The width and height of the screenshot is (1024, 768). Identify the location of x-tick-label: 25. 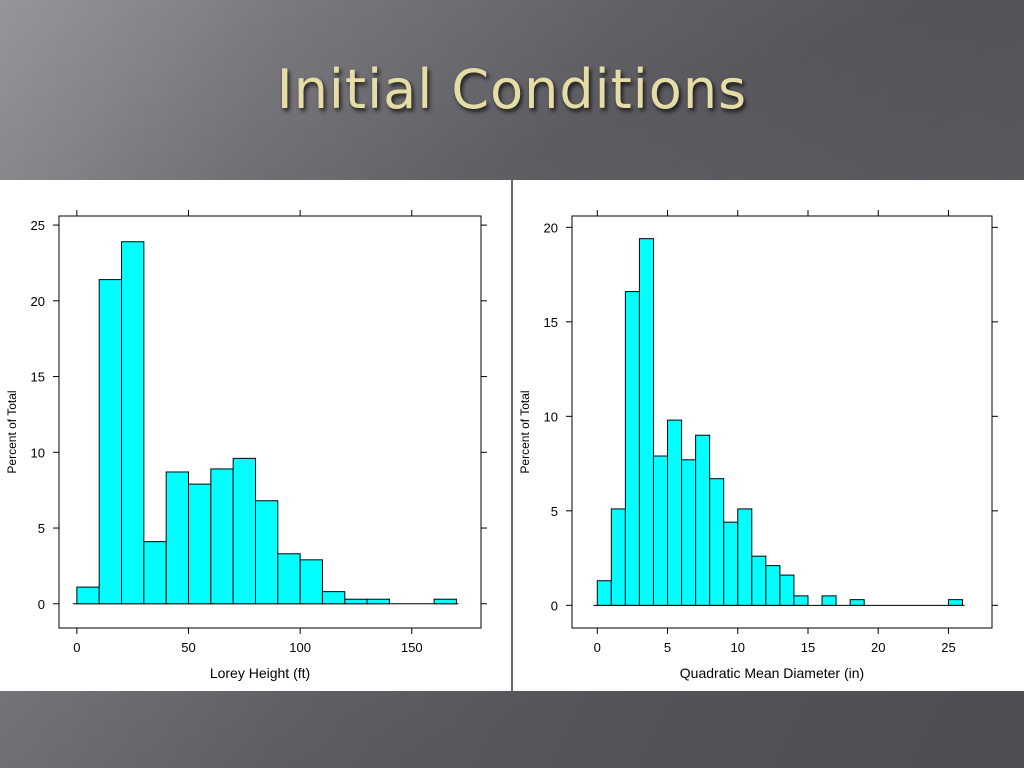
(948, 647).